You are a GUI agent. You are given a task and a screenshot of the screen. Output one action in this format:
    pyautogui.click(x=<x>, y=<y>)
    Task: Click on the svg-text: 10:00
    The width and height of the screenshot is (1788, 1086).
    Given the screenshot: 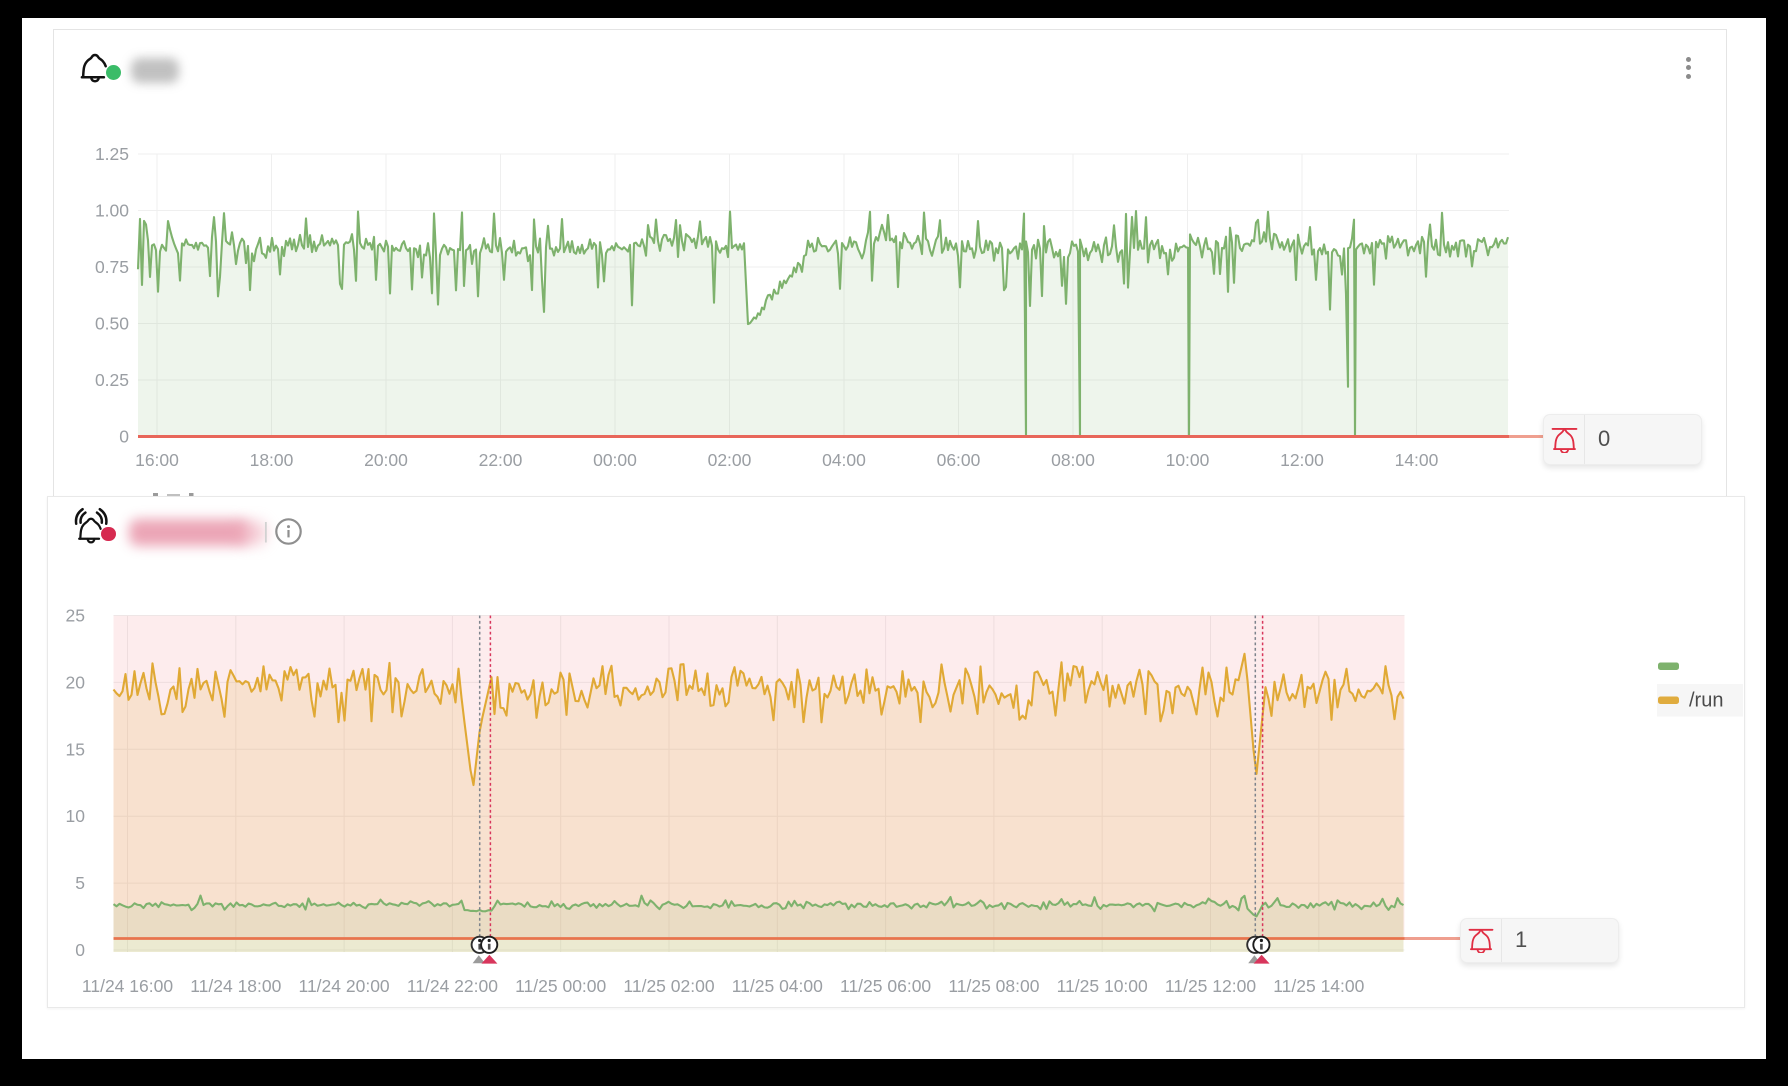 What is the action you would take?
    pyautogui.click(x=1188, y=460)
    